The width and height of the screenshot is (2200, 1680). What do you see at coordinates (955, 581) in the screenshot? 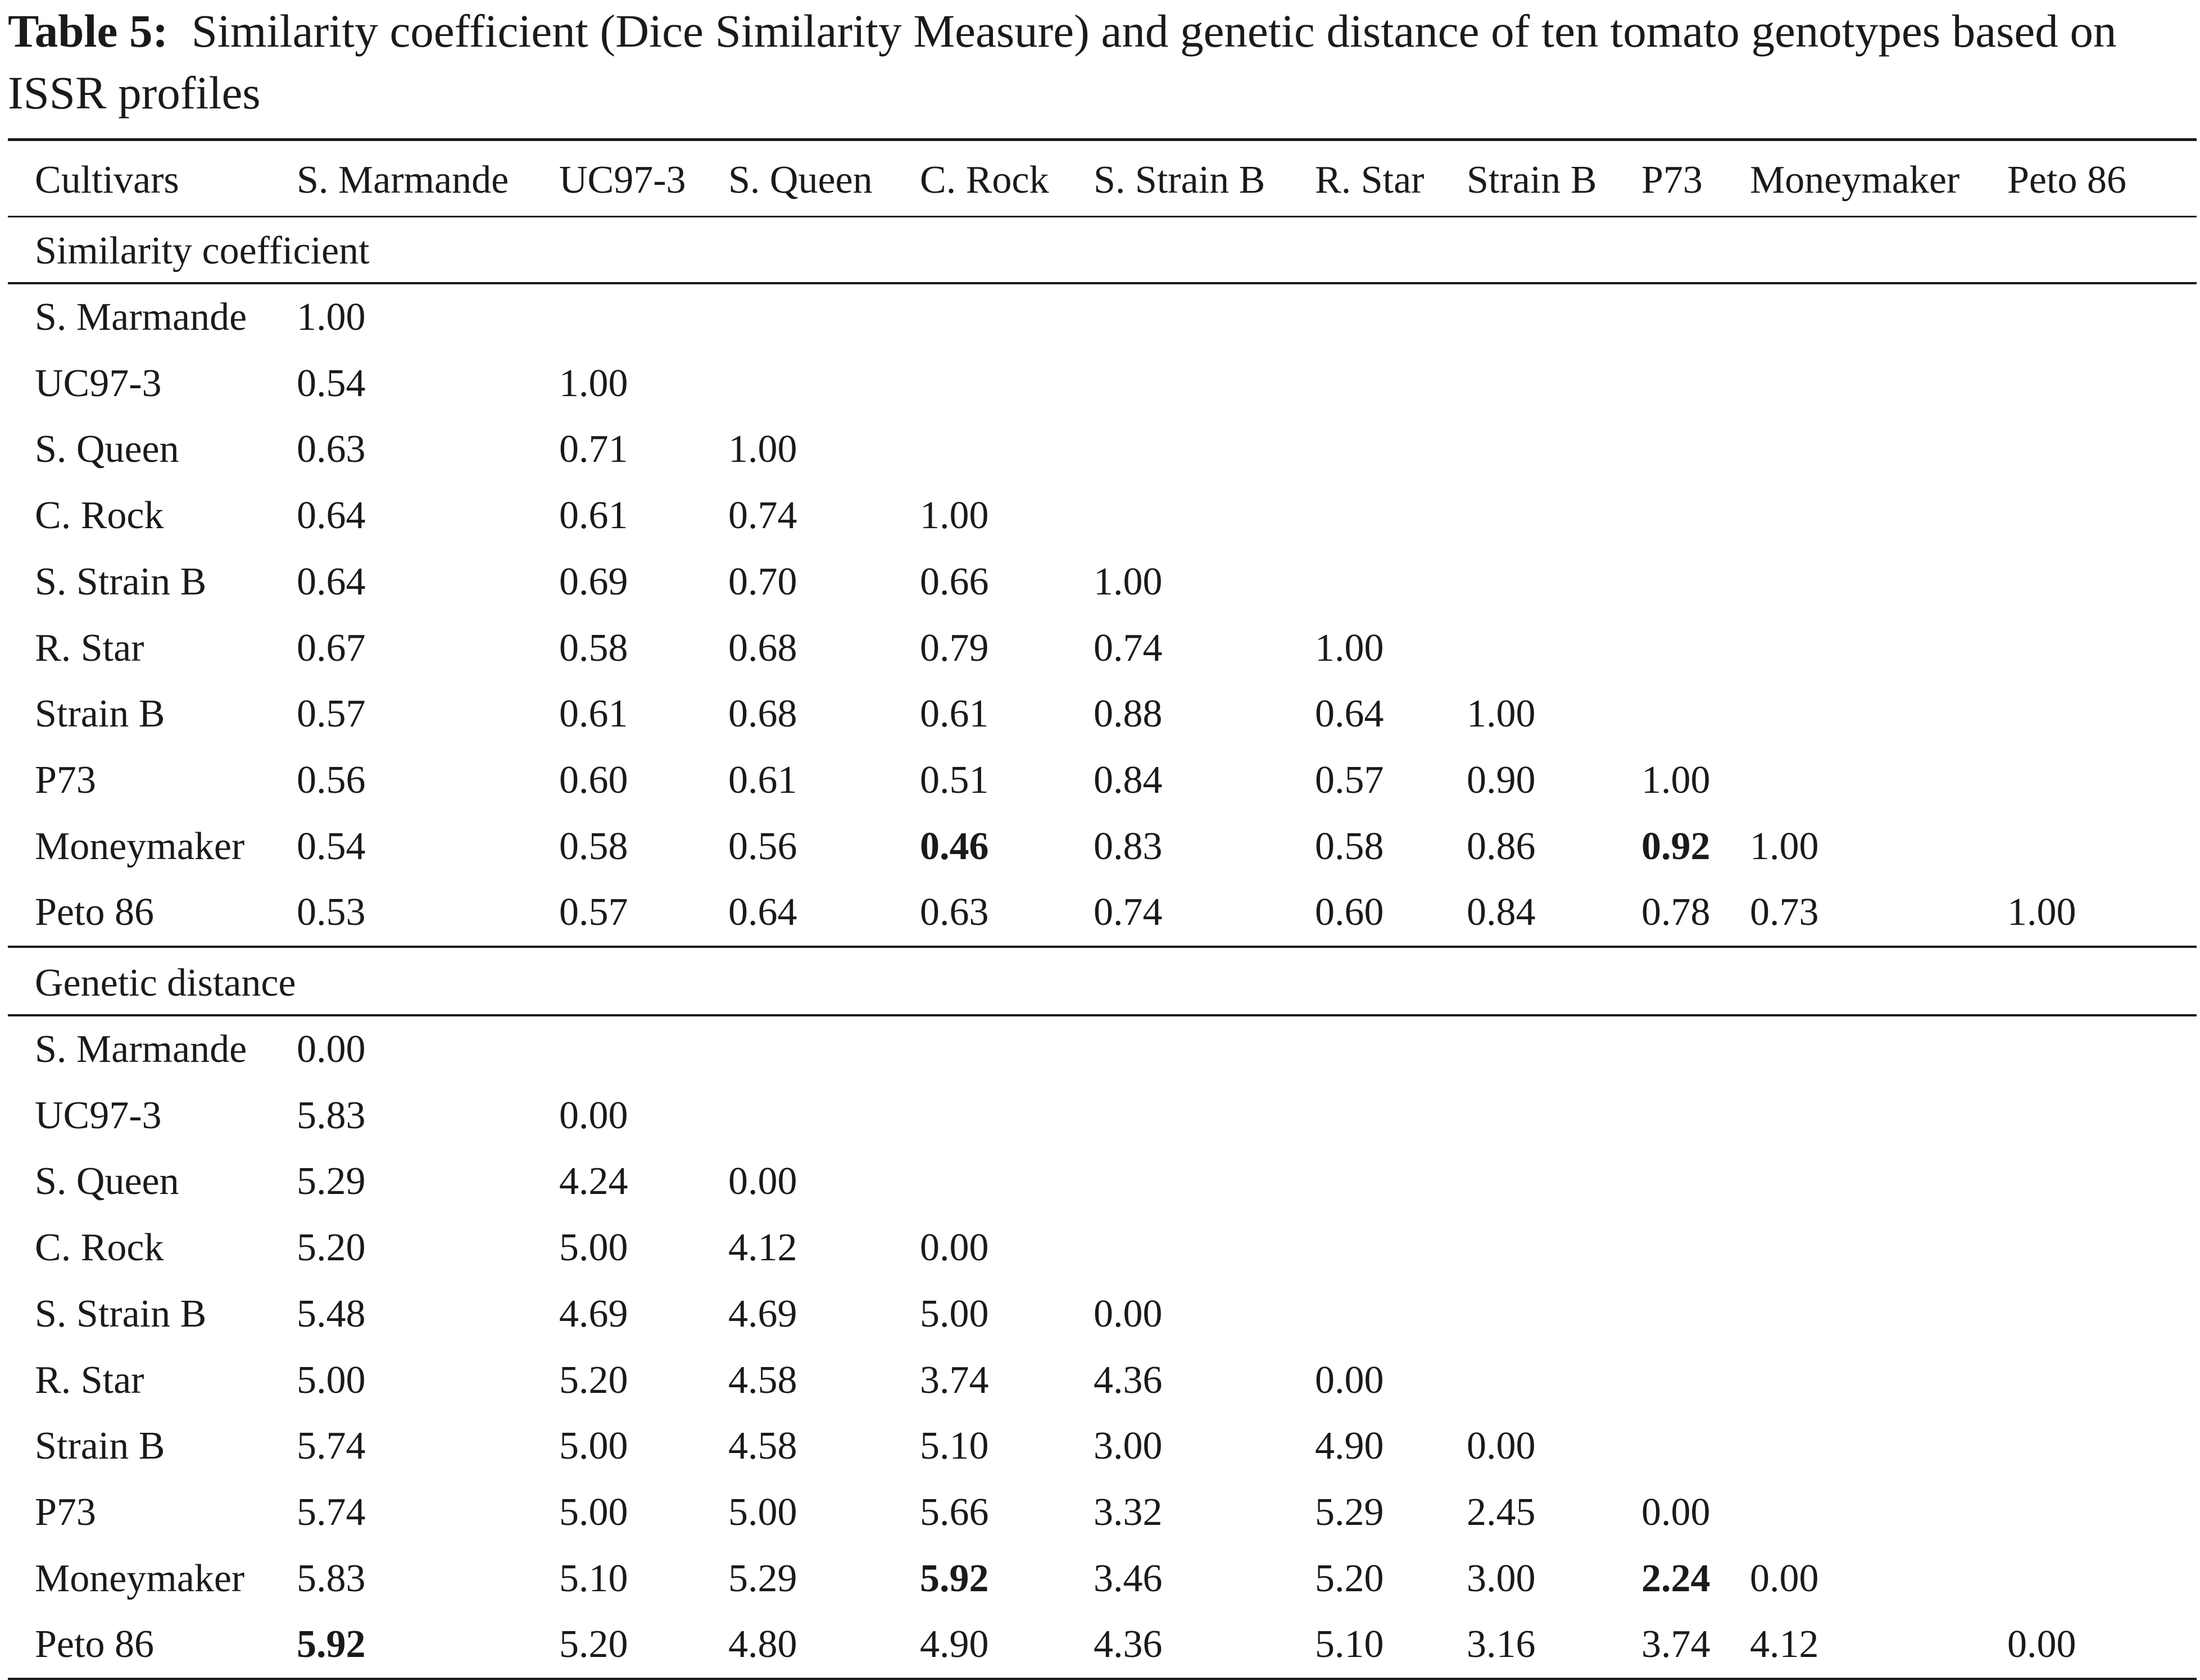
I see `table-cell: 0.66` at bounding box center [955, 581].